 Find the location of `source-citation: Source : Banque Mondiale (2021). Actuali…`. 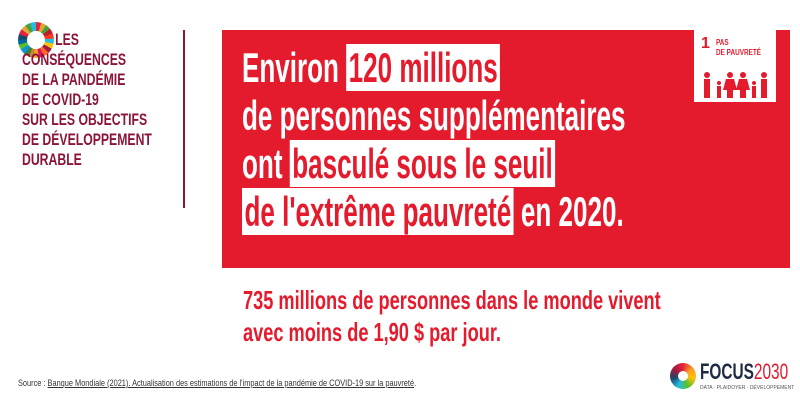

source-citation: Source : Banque Mondiale (2021). Actuali… is located at coordinates (217, 383).